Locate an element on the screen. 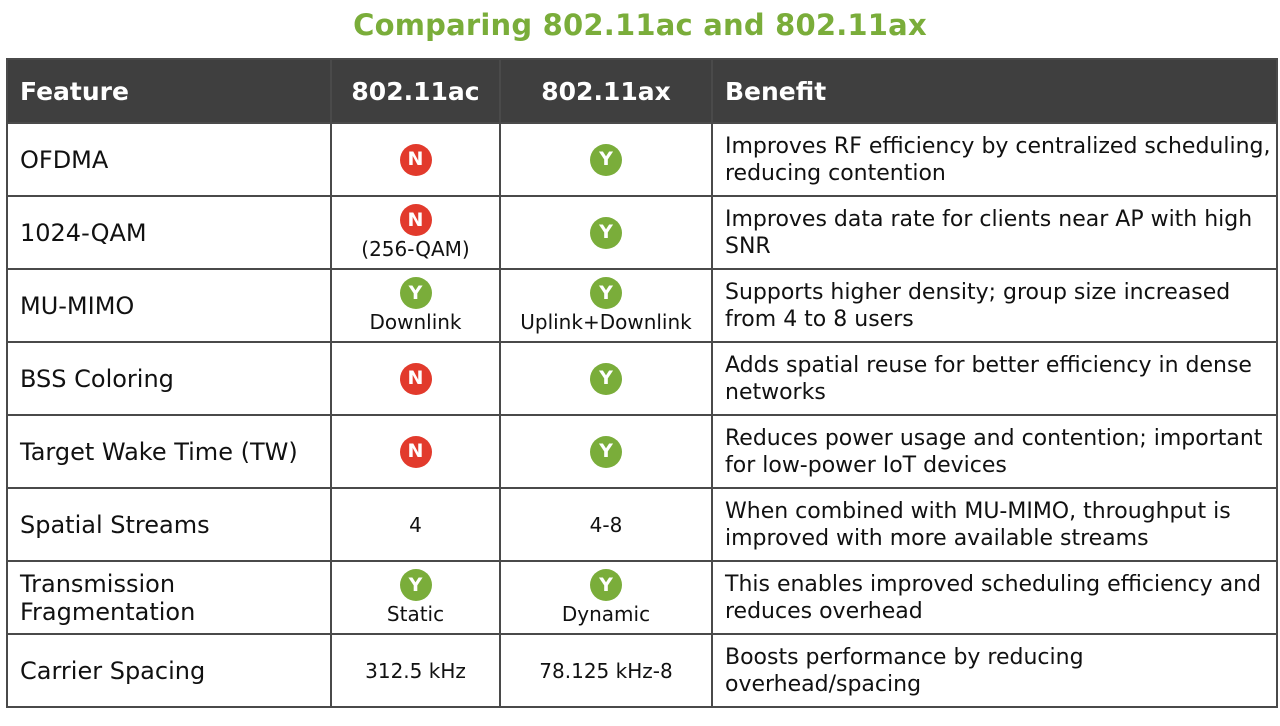 The height and width of the screenshot is (726, 1280). value-text: 4 is located at coordinates (415, 524).